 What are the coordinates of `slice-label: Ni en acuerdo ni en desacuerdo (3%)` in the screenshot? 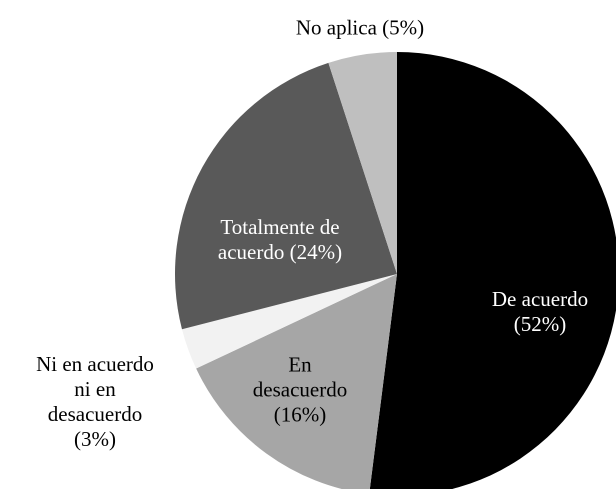 It's located at (95, 402).